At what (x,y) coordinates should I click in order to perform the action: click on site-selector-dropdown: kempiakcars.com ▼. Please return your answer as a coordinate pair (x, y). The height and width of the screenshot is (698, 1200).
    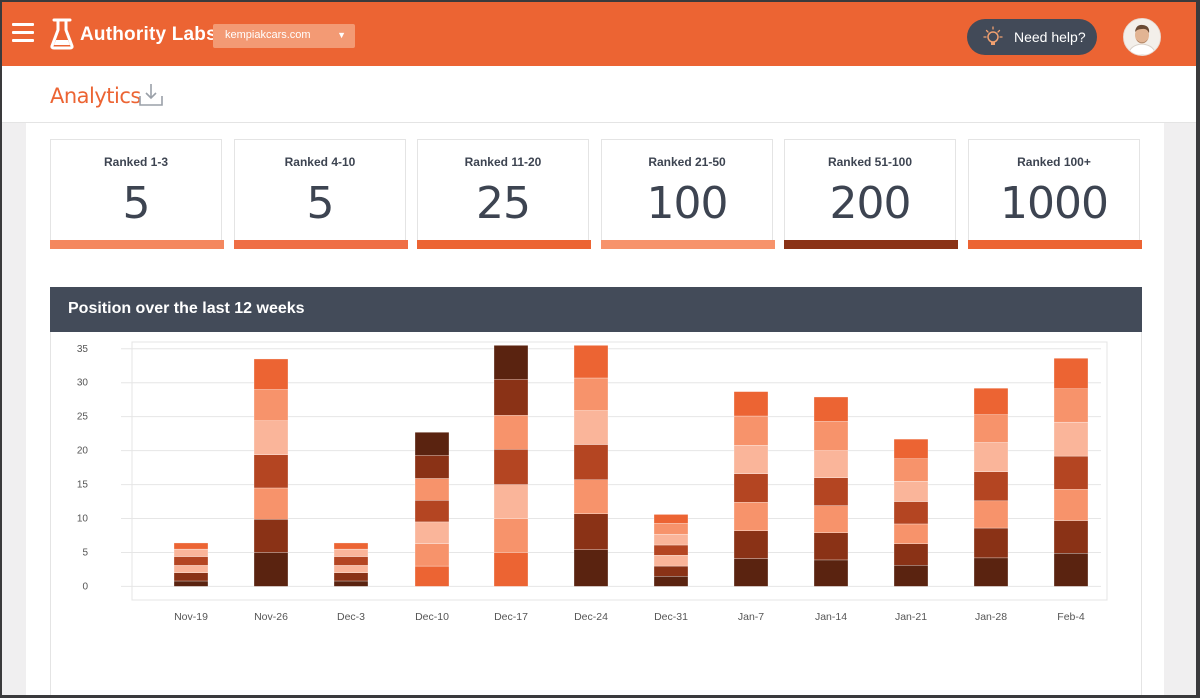
    Looking at the image, I should click on (284, 36).